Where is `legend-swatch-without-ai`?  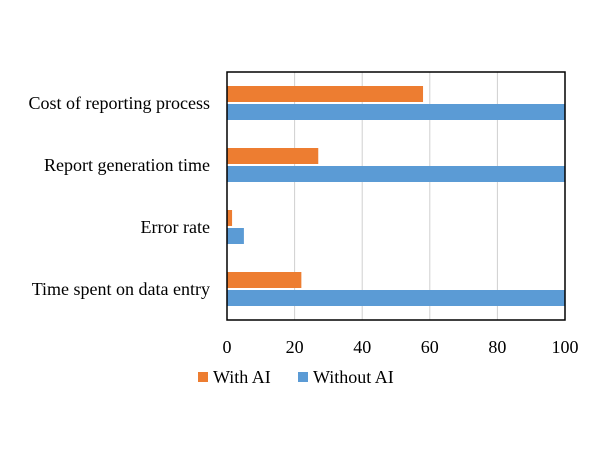
legend-swatch-without-ai is located at coordinates (303, 377).